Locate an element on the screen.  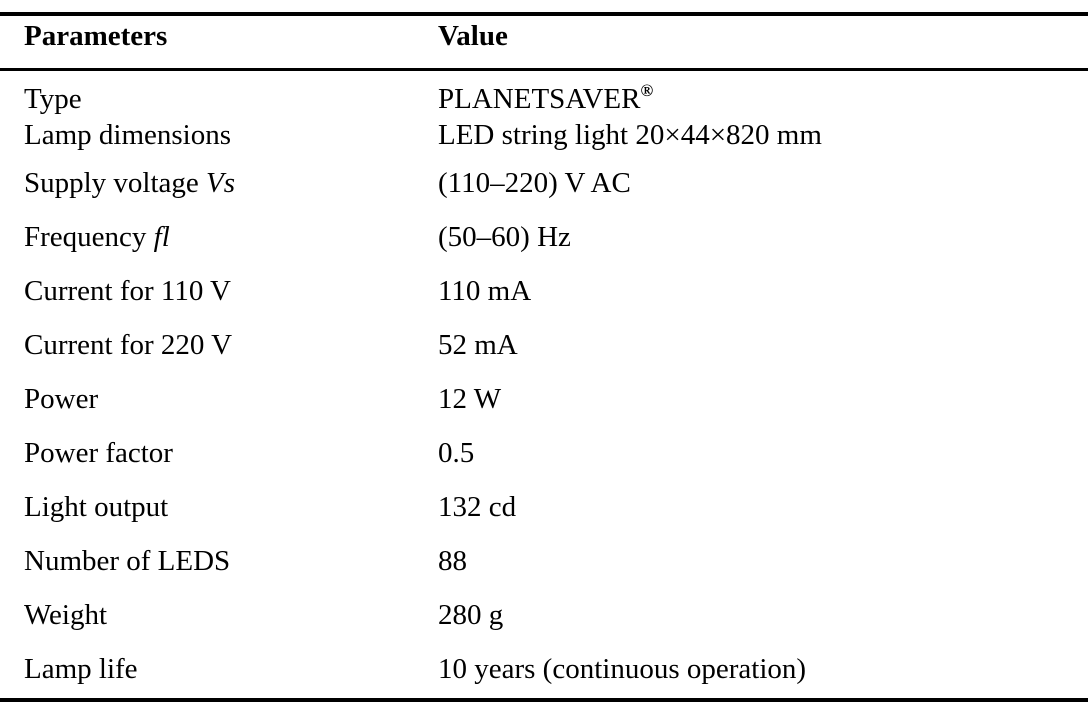
value-lamp-life: 10 years (continuous operation) is located at coordinates (622, 669).